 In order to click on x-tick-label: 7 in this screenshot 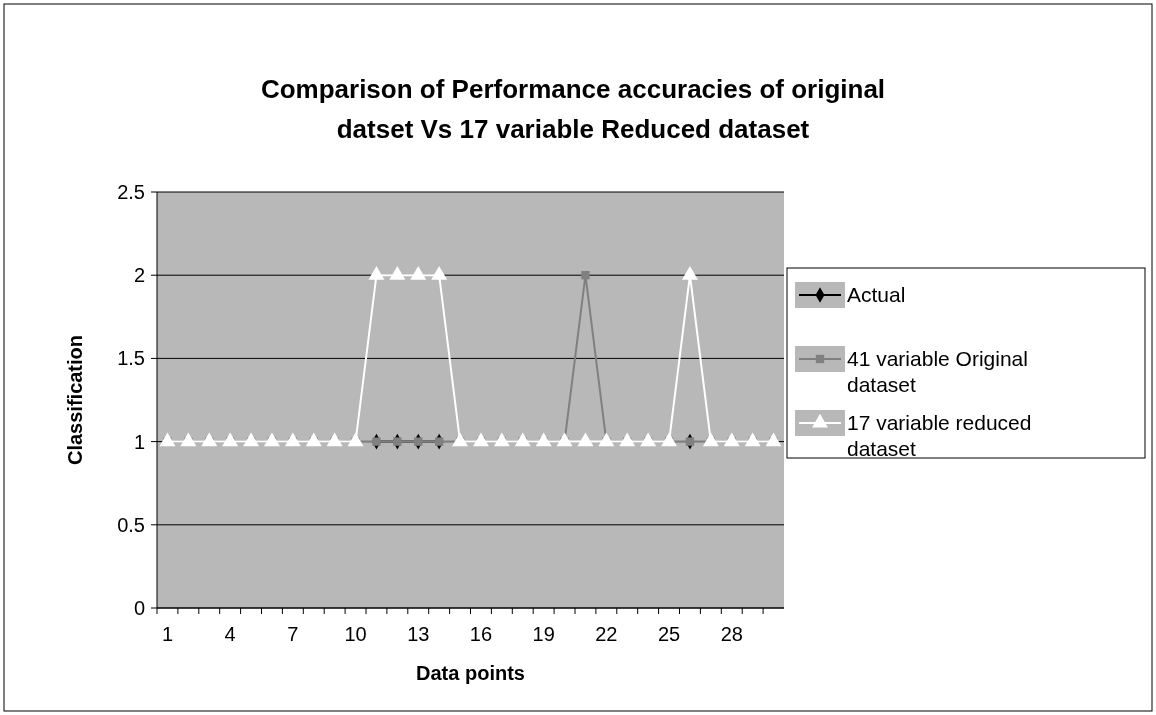, I will do `click(293, 634)`.